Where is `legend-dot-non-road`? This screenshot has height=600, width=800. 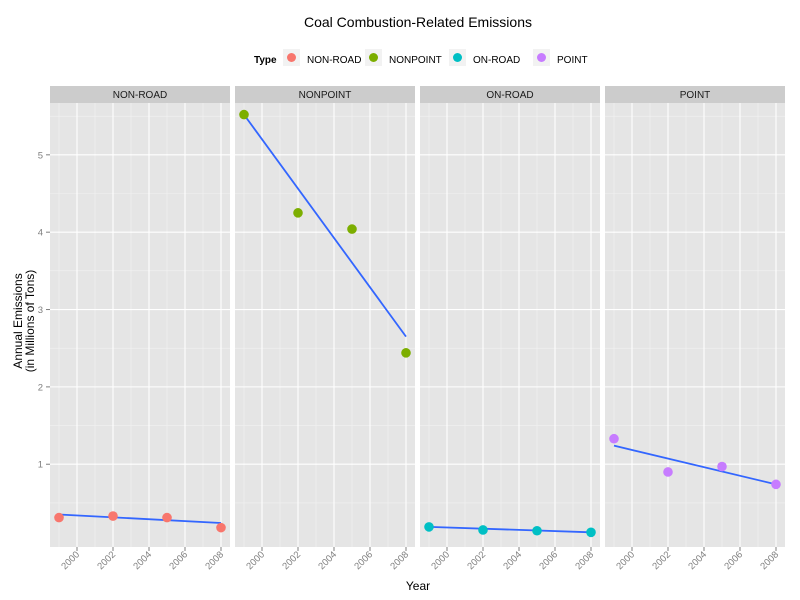
legend-dot-non-road is located at coordinates (291, 57).